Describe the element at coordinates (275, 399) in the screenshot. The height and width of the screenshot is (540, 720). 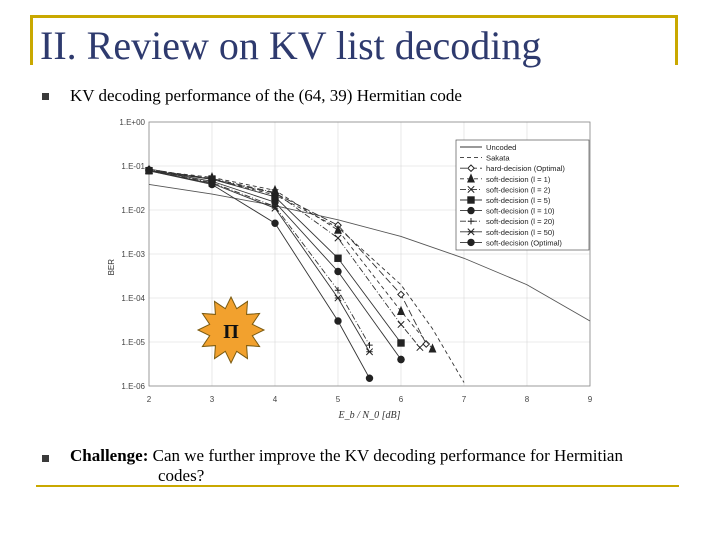
I see `x-tick-label: 4` at that location.